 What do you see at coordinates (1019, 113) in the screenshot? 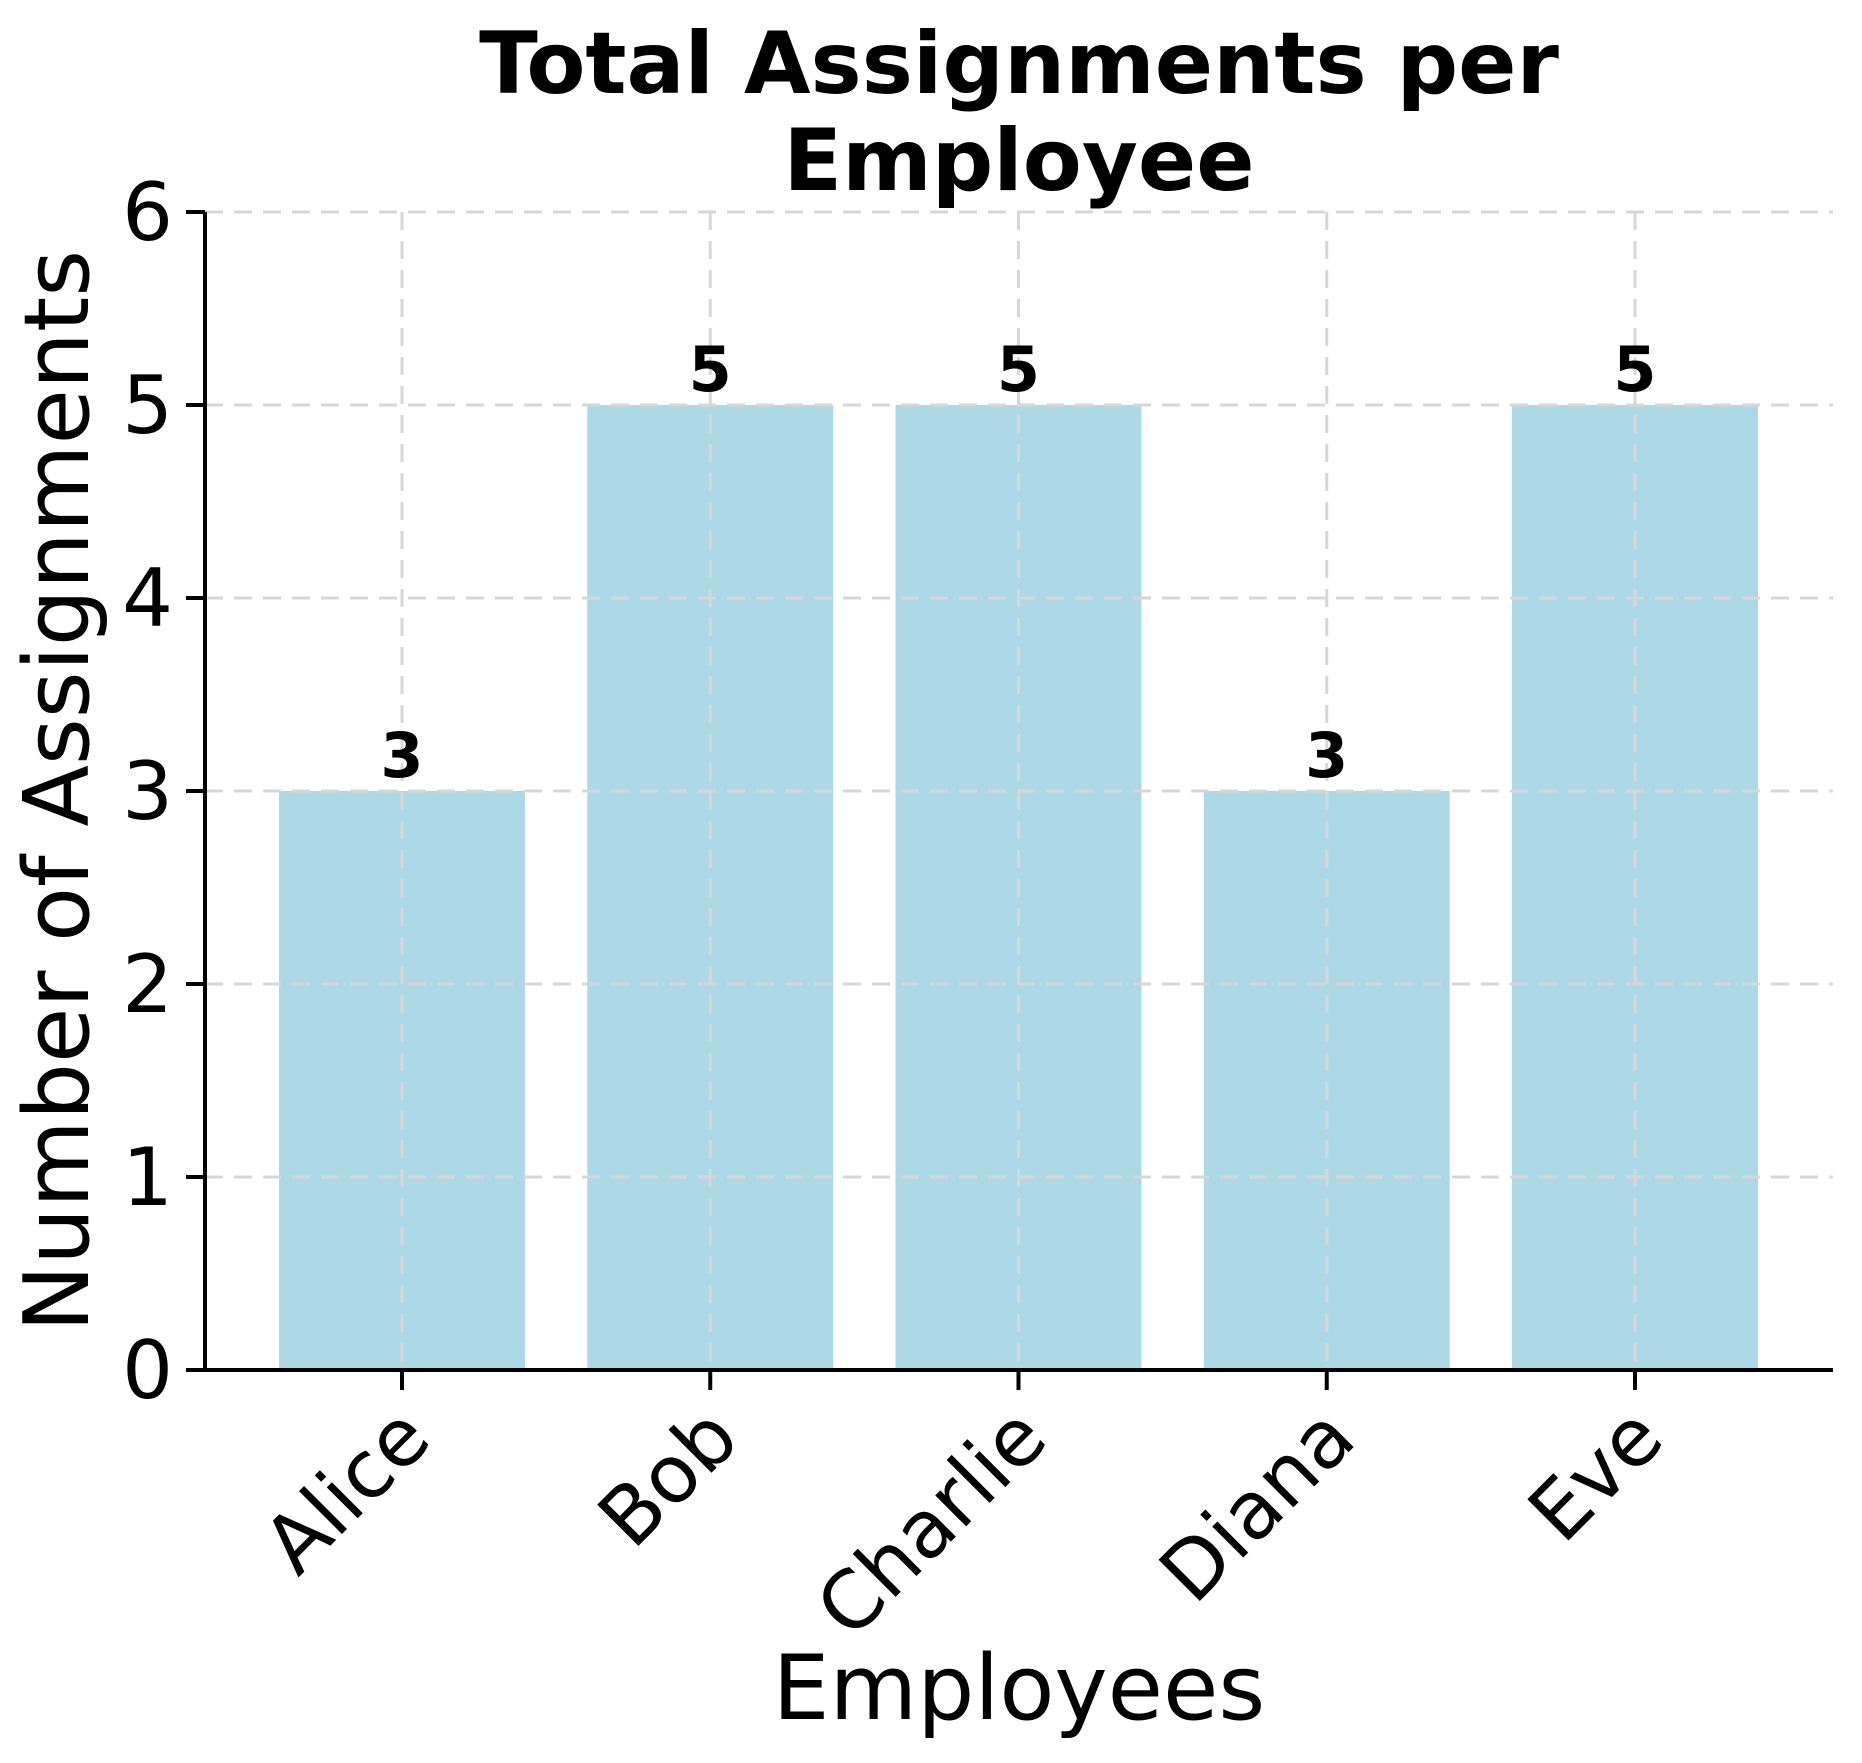
I see `chart-title: Total Assignments per Employee` at bounding box center [1019, 113].